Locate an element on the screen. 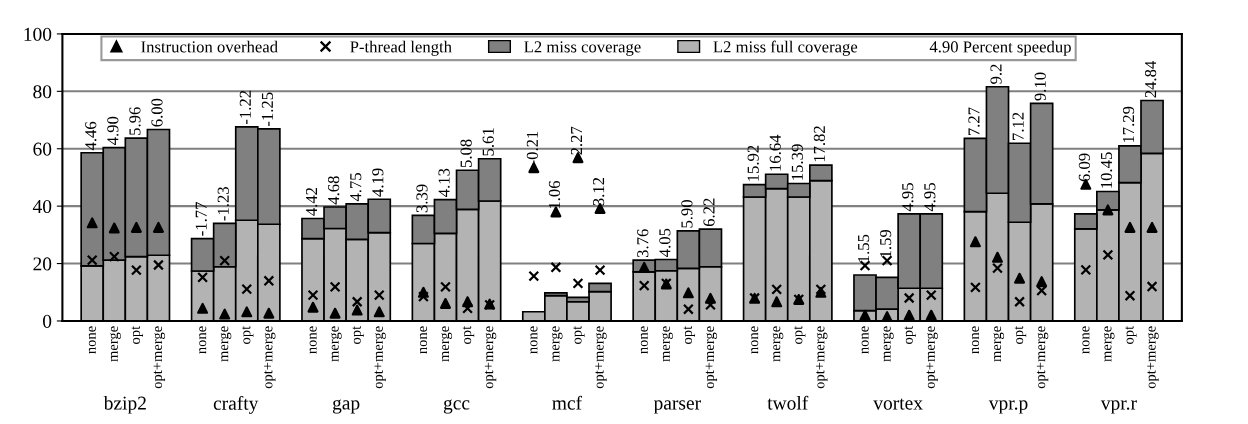 The height and width of the screenshot is (424, 1248). text: gap is located at coordinates (346, 406).